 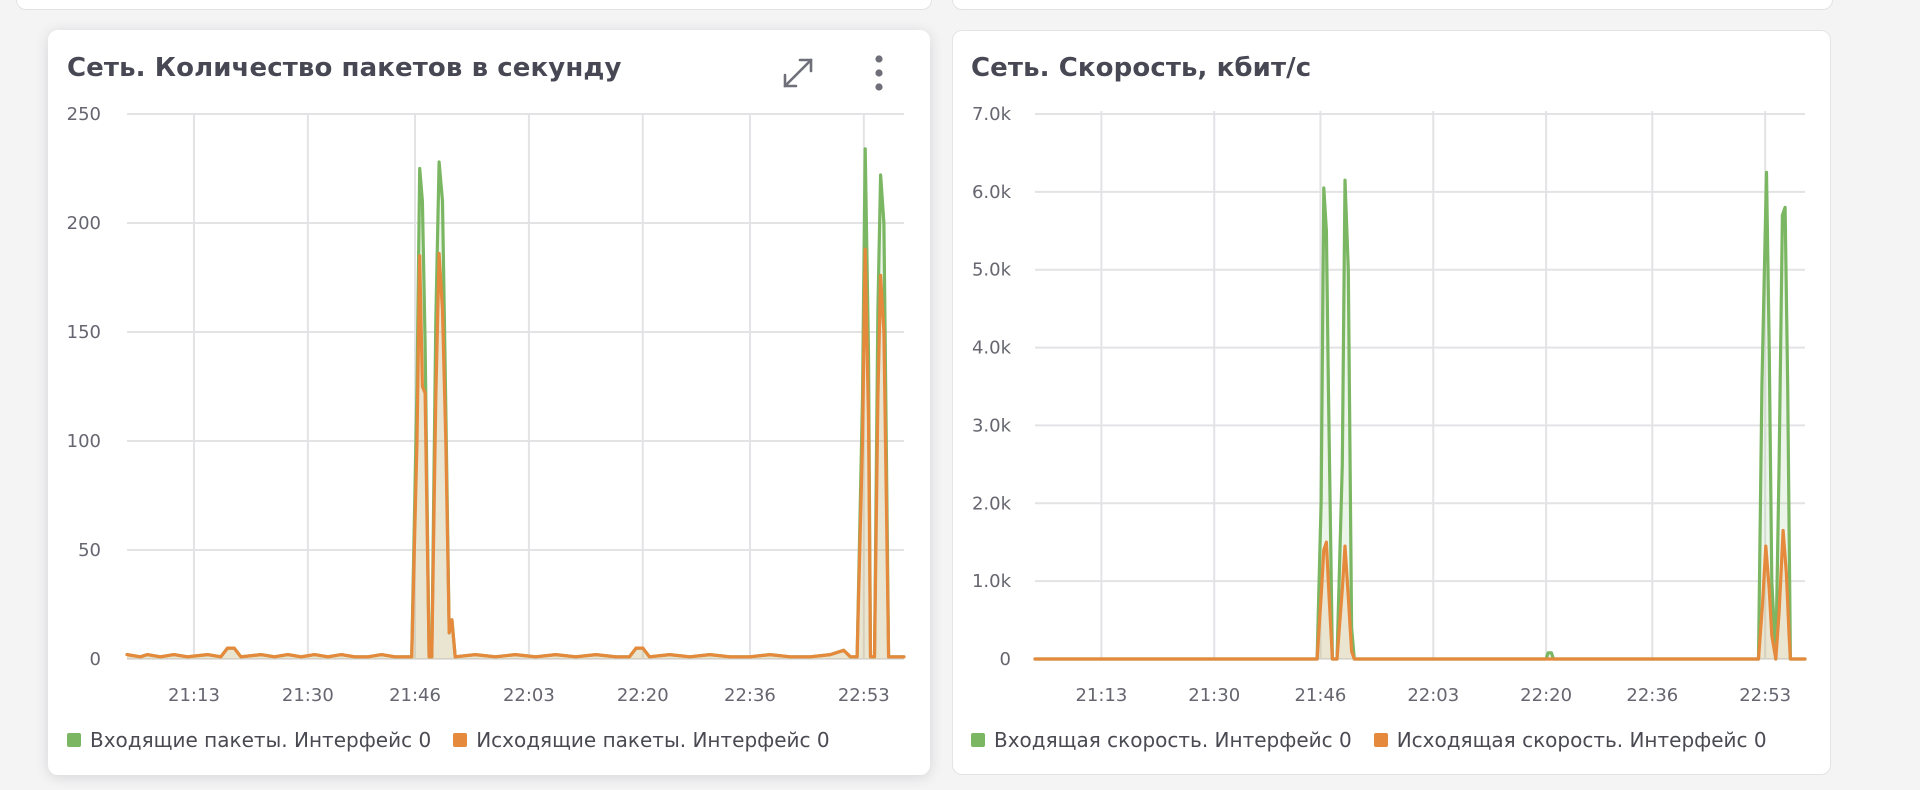 I want to click on legend-label: Входящие пакеты. Интерфейс 0, so click(x=260, y=740).